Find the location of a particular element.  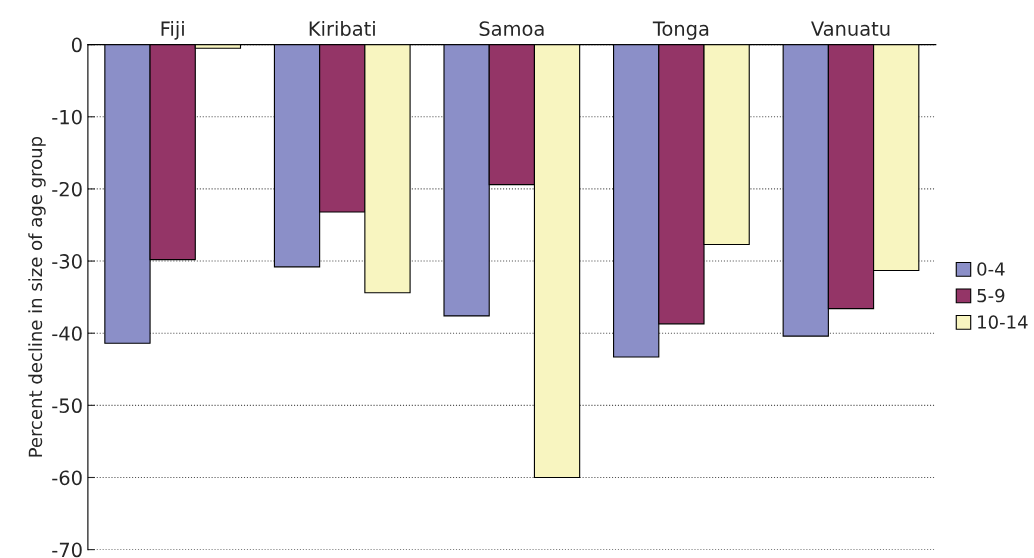

x-tick-label: Fiji is located at coordinates (172, 30).